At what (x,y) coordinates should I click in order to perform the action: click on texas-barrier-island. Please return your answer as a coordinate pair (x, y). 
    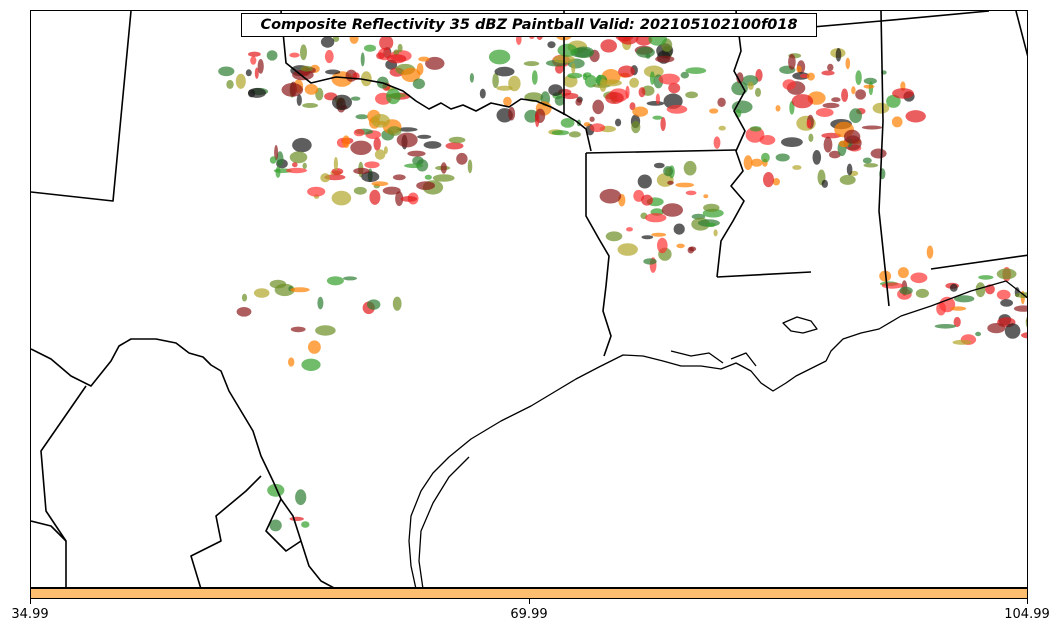
    Looking at the image, I should click on (444, 521).